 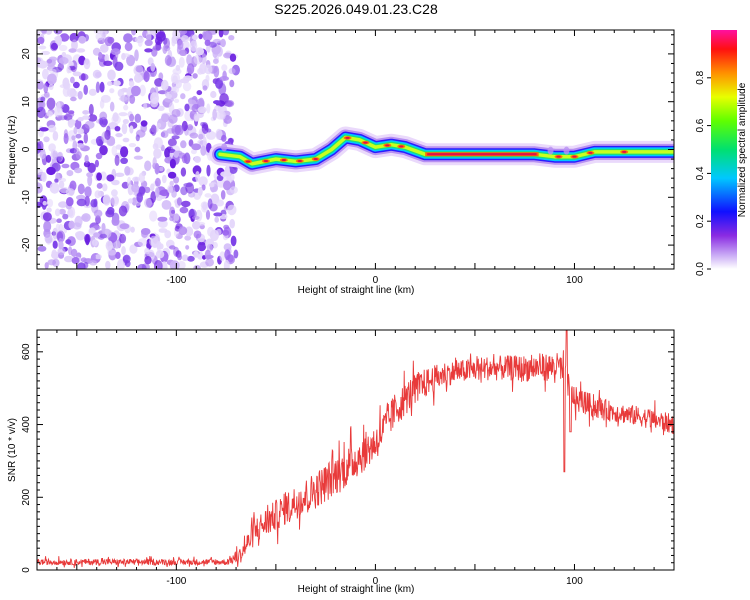 I want to click on snr-y-tick-label: 0, so click(x=26, y=570).